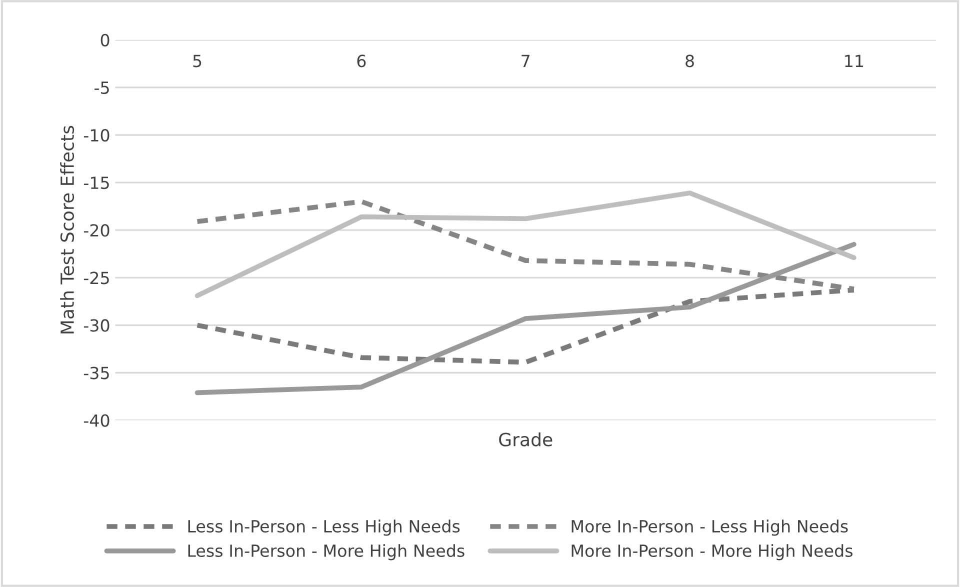 This screenshot has height=587, width=960. I want to click on y-tick-label: -15, so click(96, 183).